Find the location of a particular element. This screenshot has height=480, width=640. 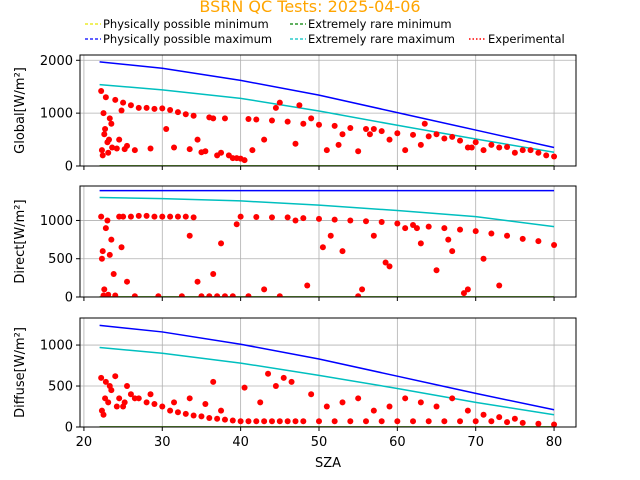

legend-entry-rare-max: Extremely rare maximum is located at coordinates (372, 39).